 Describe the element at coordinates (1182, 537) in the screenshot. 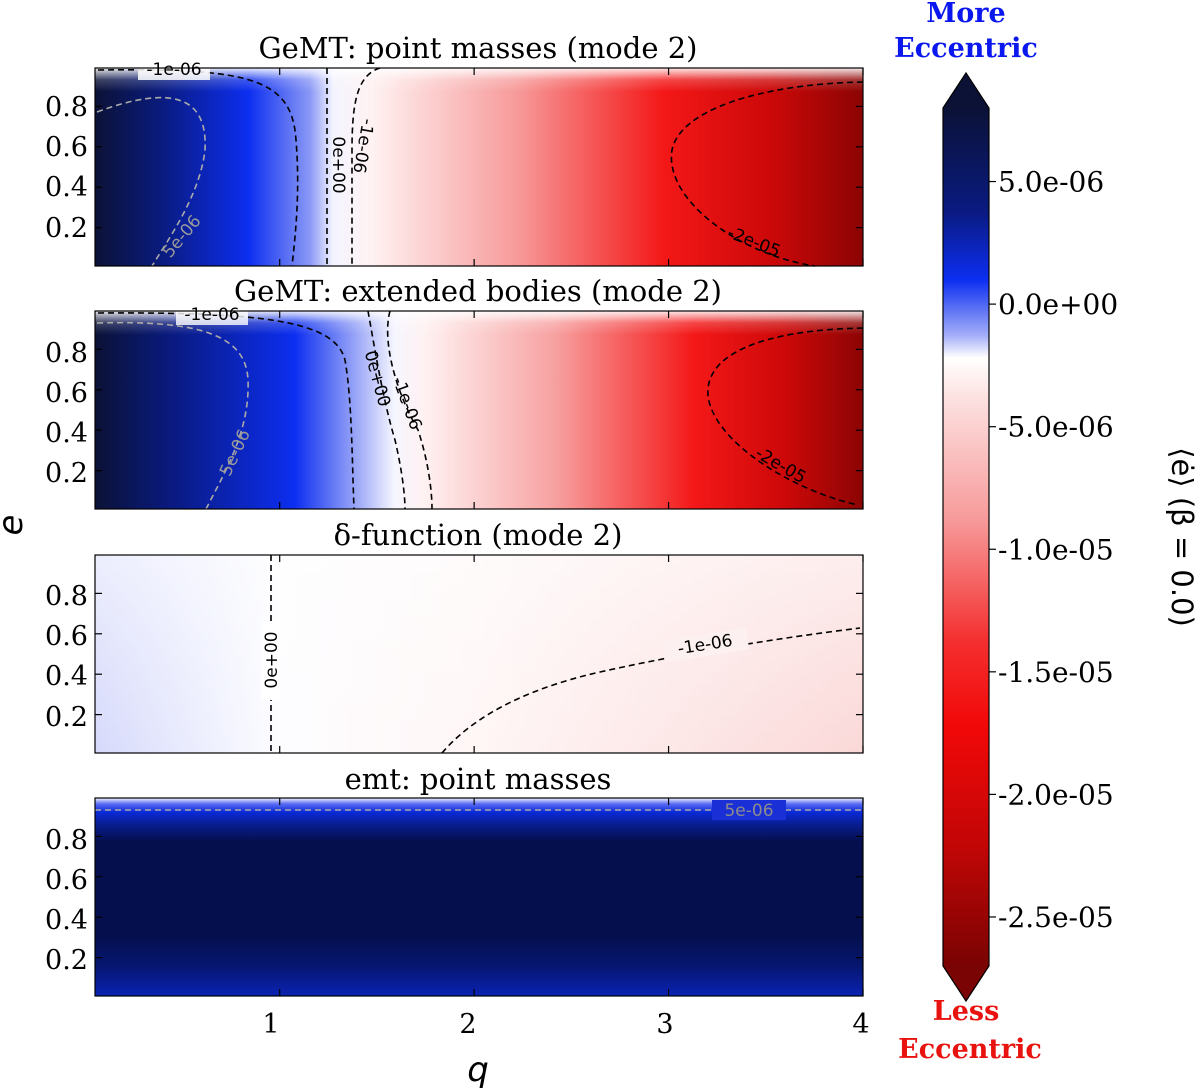

I see `colorbar-label: ⟨ė⟩ (β = 0.0)` at that location.